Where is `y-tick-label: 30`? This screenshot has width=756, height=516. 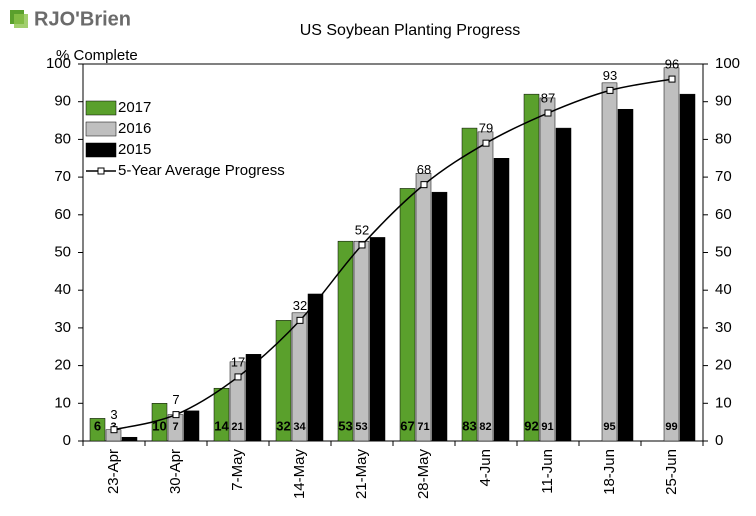 y-tick-label: 30 is located at coordinates (62, 327).